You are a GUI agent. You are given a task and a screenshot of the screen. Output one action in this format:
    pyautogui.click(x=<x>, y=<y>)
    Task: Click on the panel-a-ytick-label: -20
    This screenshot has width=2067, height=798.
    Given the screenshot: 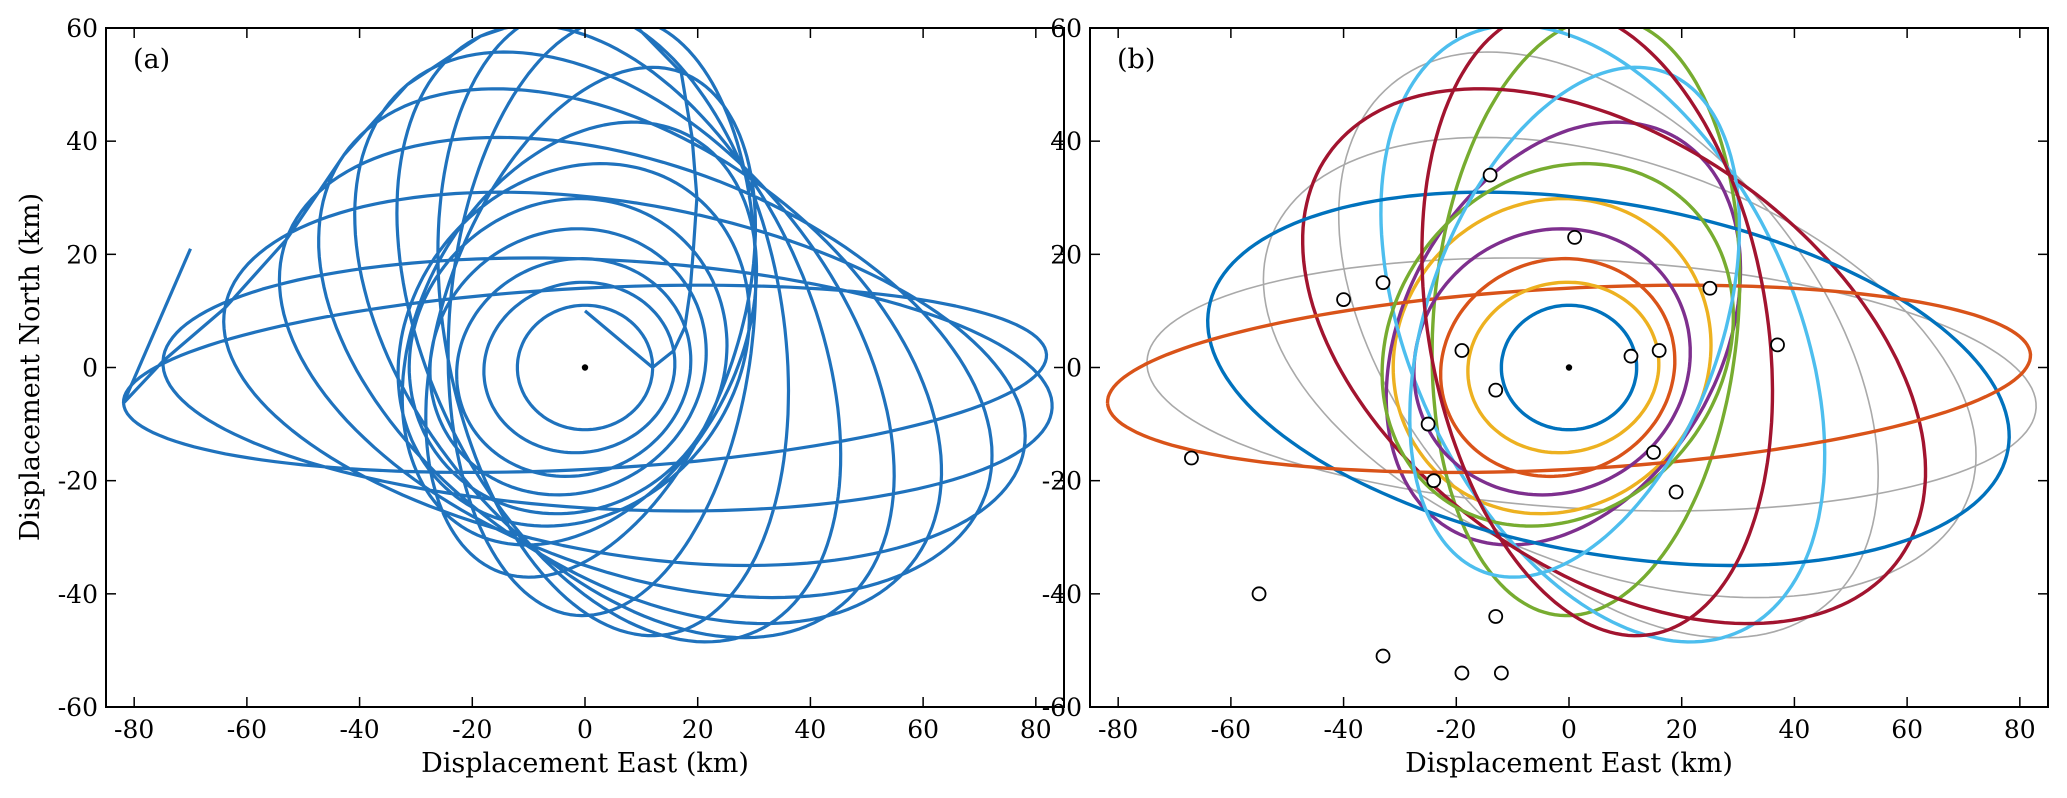 What is the action you would take?
    pyautogui.click(x=78, y=481)
    